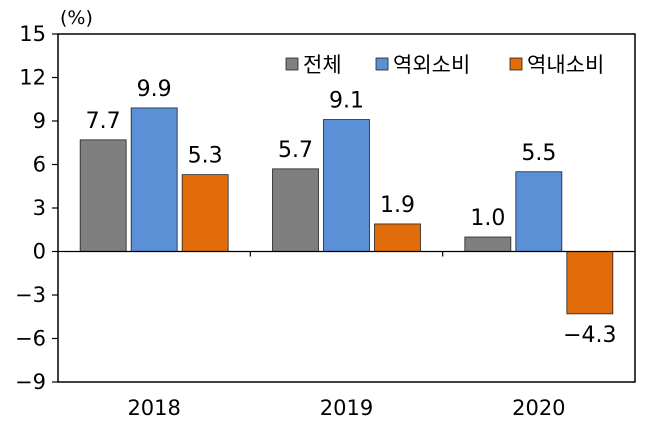 The height and width of the screenshot is (423, 648). What do you see at coordinates (589, 335) in the screenshot?
I see `data-label: −4.3` at bounding box center [589, 335].